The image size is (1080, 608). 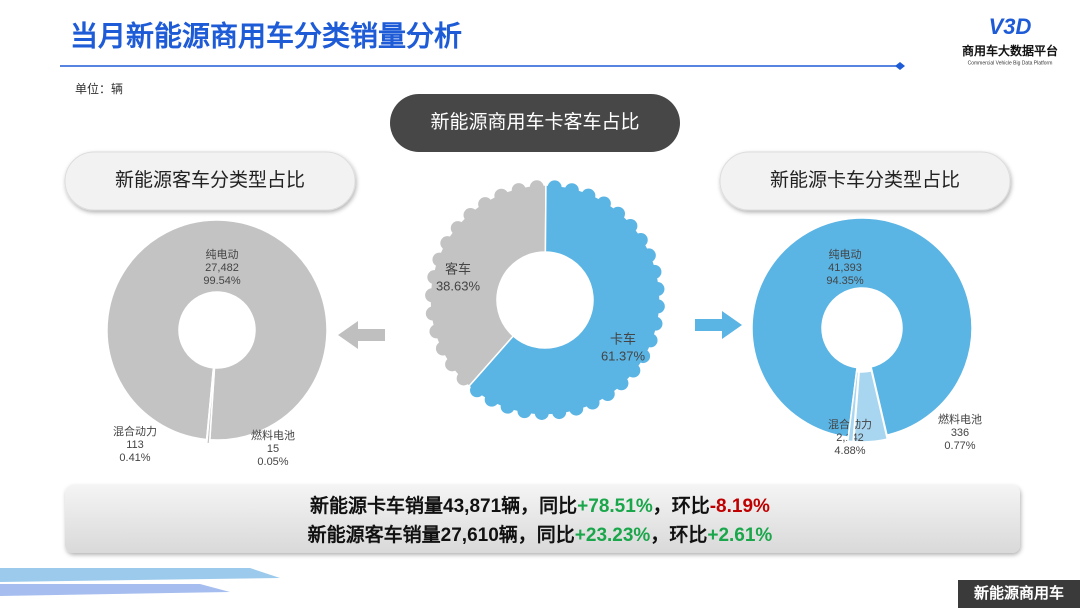 What do you see at coordinates (134, 458) in the screenshot?
I see `data-label: 0.41%` at bounding box center [134, 458].